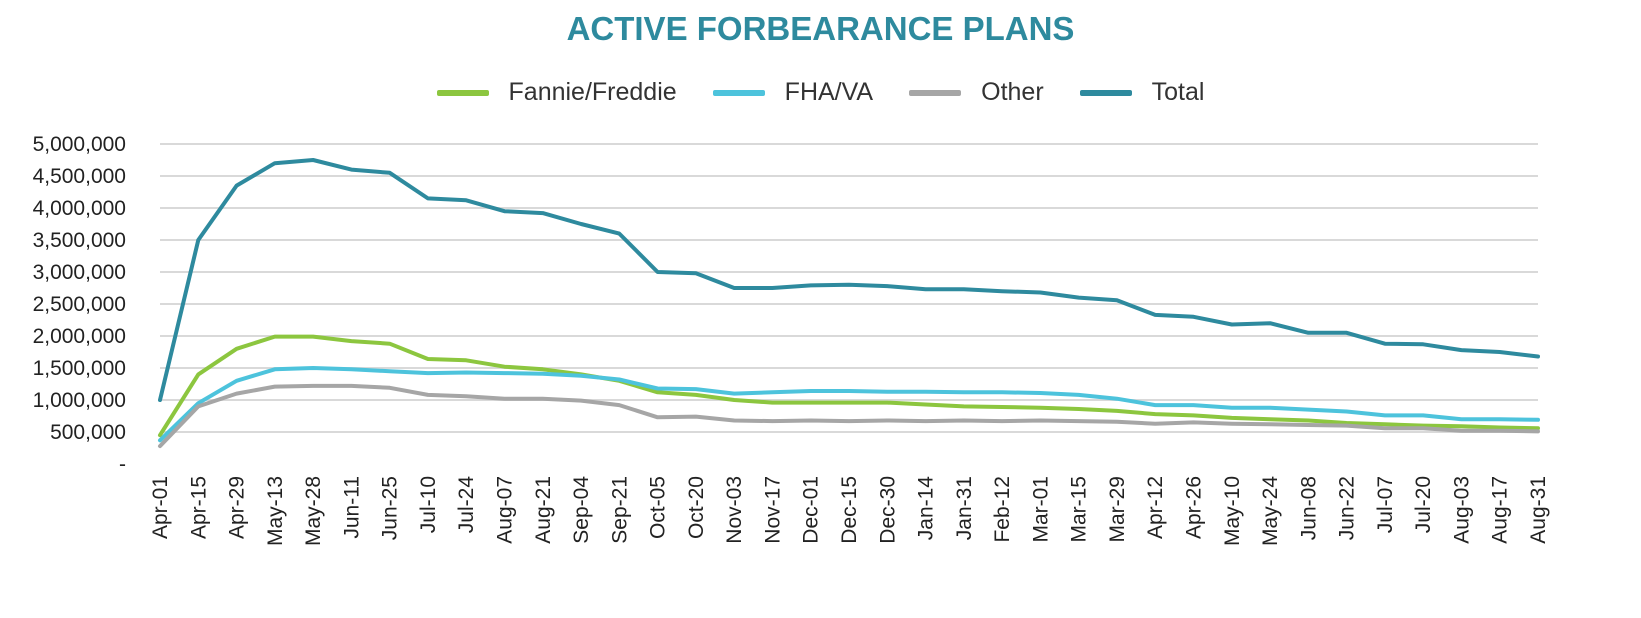 The image size is (1641, 618). Describe the element at coordinates (1142, 92) in the screenshot. I see `legend-item: Total` at that location.